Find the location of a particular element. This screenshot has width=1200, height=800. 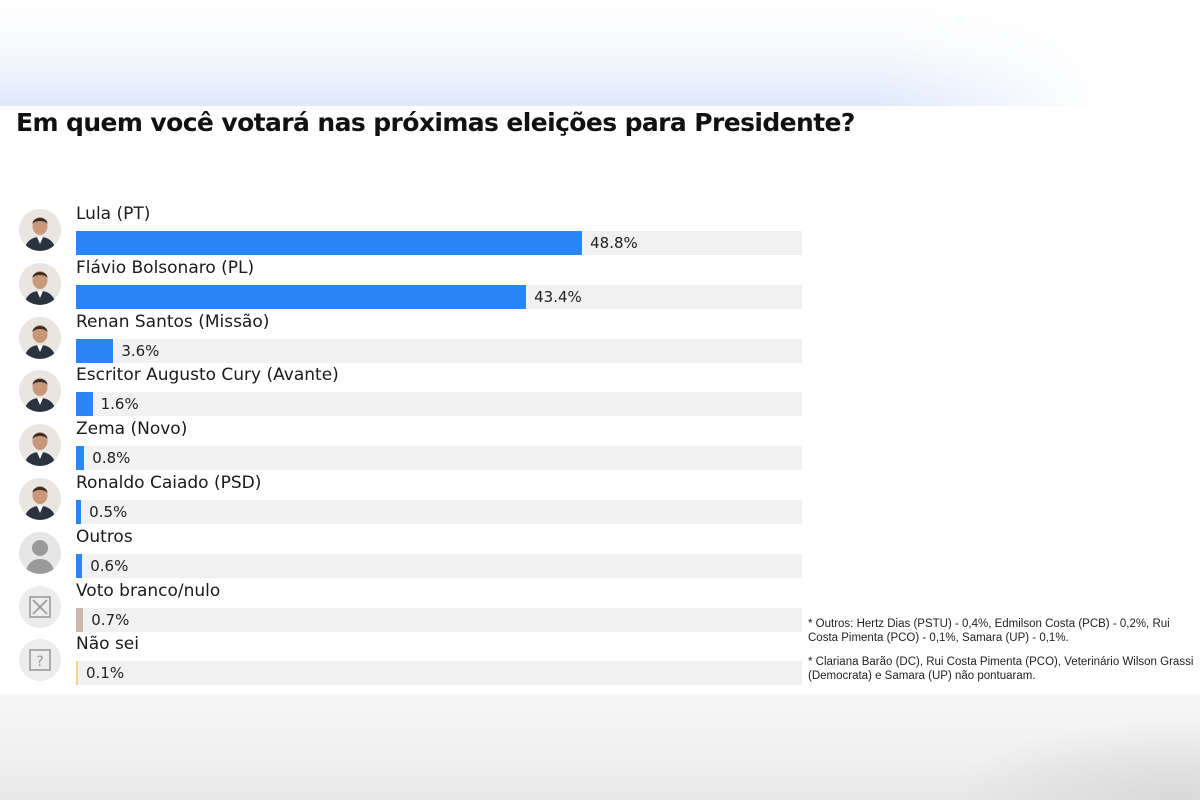

category-label: Ronaldo Caiado (PSD) is located at coordinates (169, 483).